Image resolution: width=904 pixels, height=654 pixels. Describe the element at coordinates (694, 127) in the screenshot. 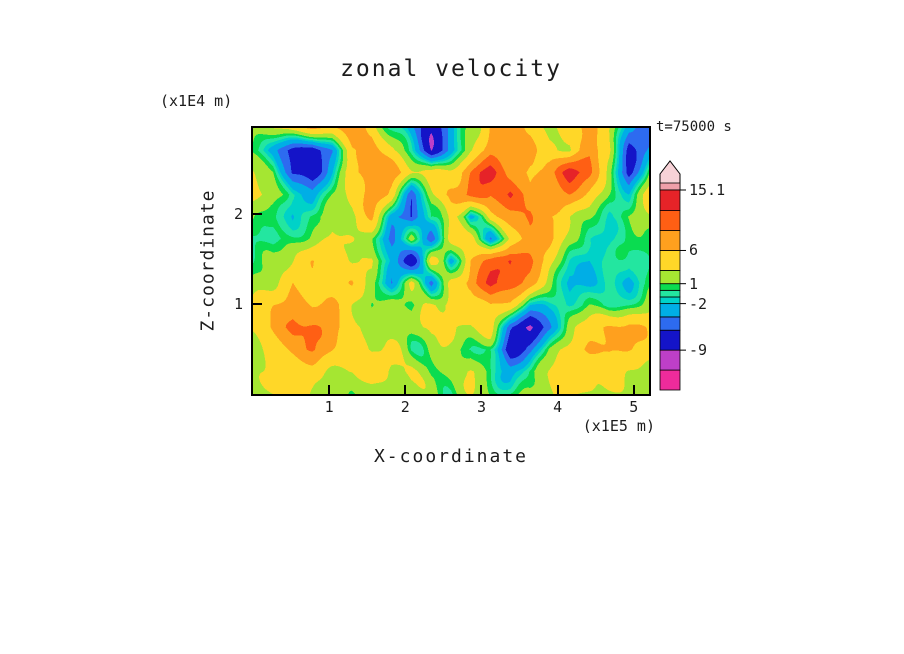

I see `time-annotation: t=75000 s` at that location.